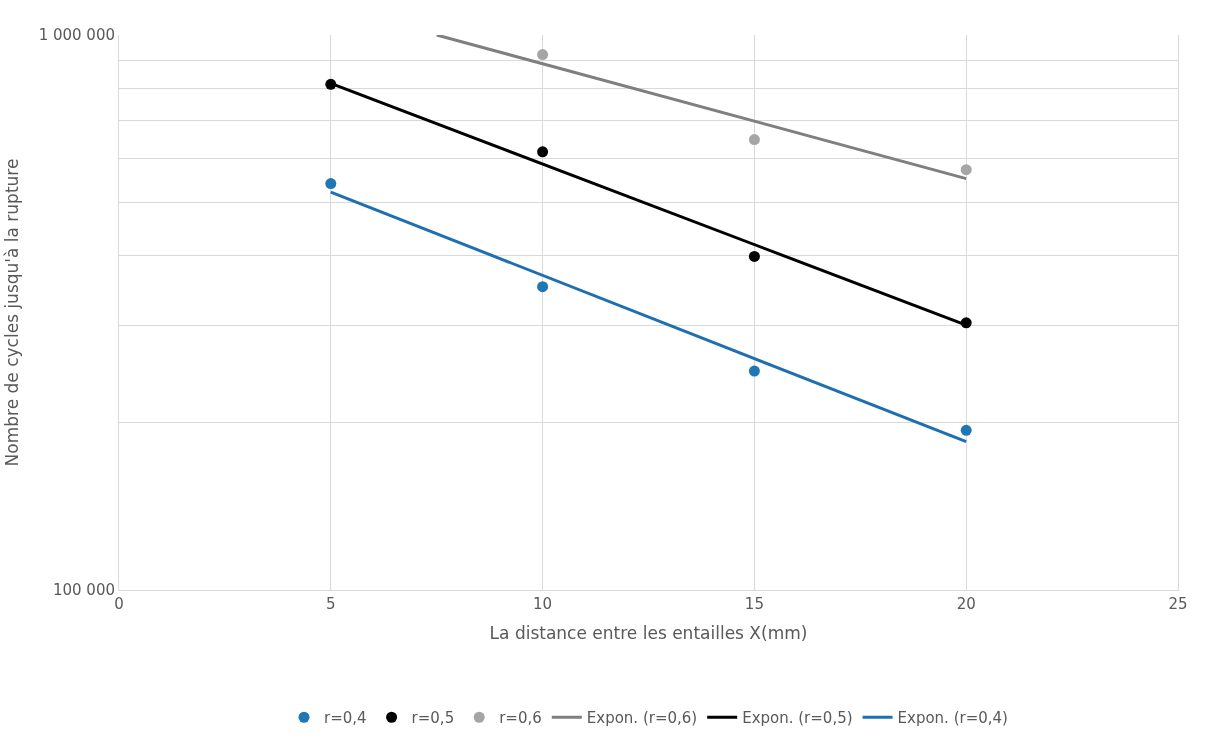  Describe the element at coordinates (119, 604) in the screenshot. I see `x-tick-label: 0` at that location.